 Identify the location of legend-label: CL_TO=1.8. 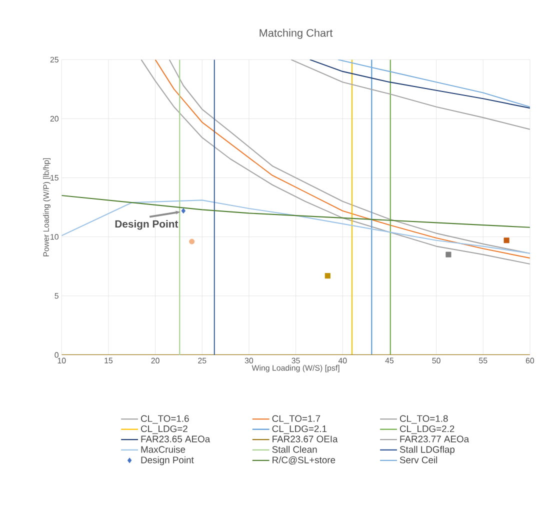
(424, 419).